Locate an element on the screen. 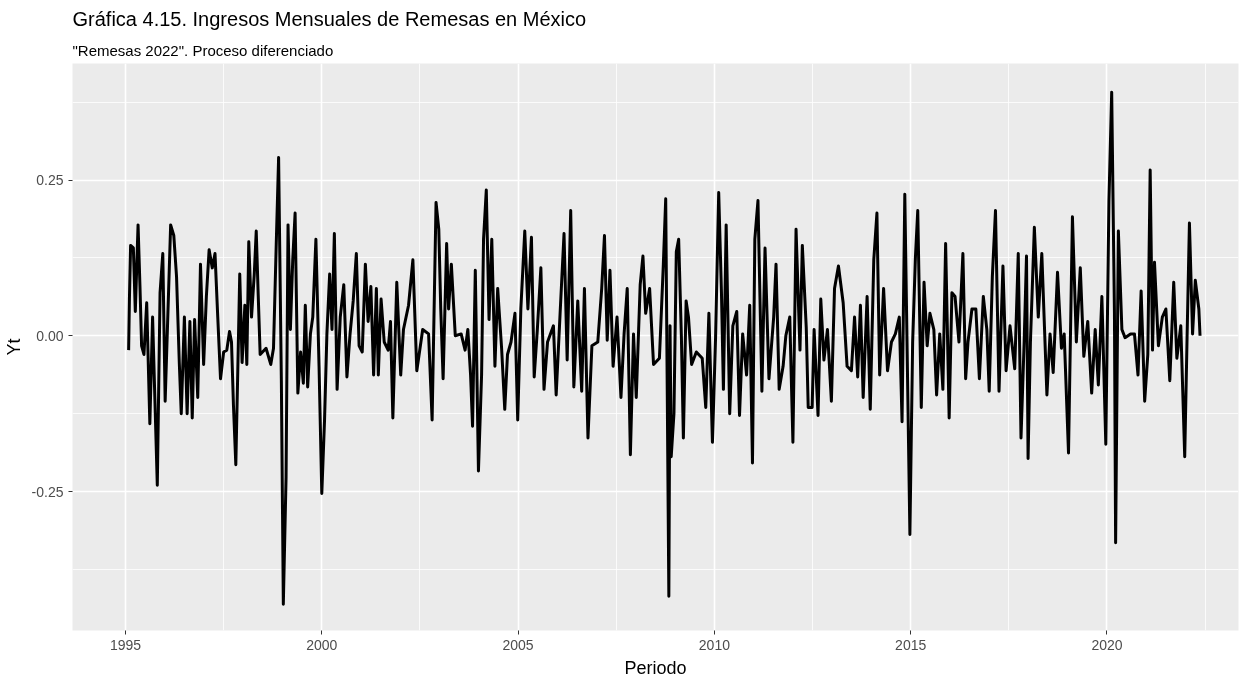  x-tick-label: 2000 is located at coordinates (322, 644).